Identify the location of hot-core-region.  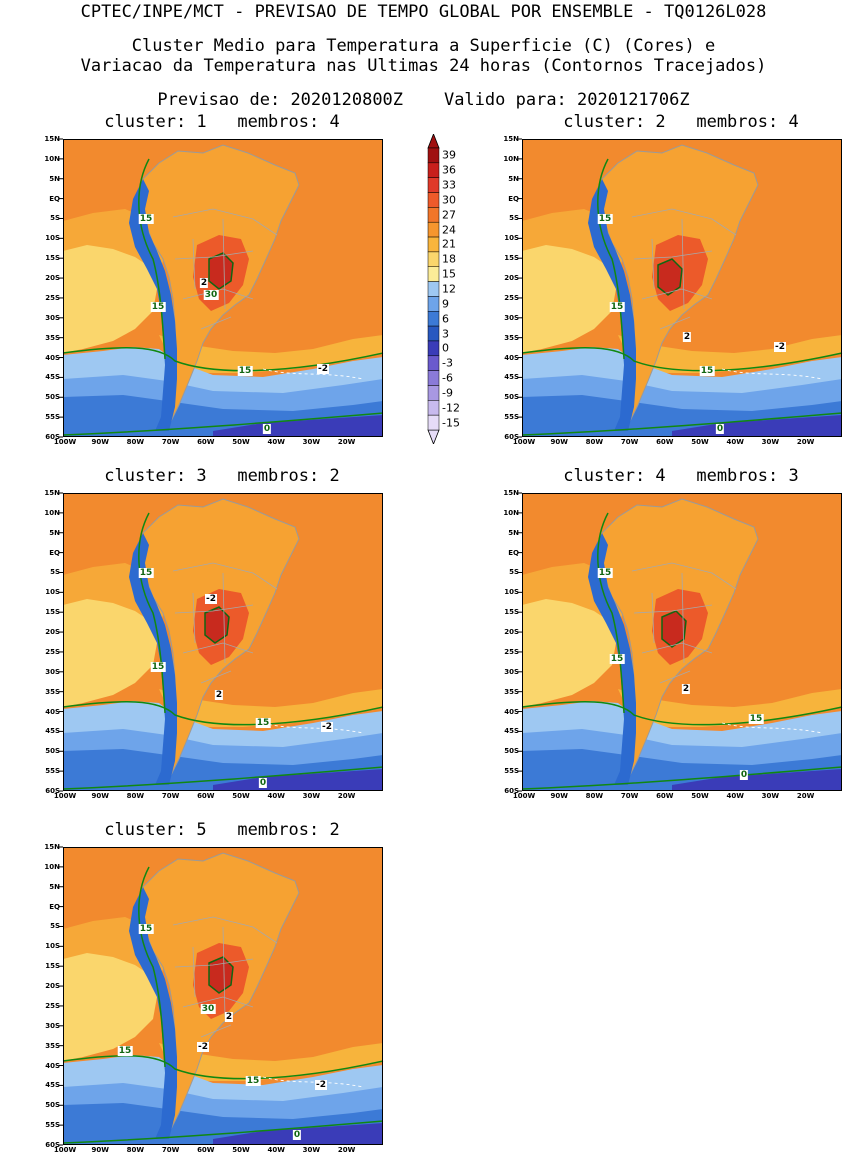
(217, 625).